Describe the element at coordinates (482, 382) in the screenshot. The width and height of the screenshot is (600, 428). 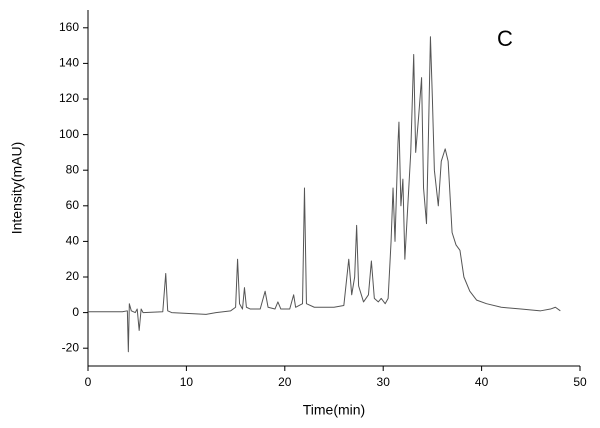
I see `x-tick-label: 40` at that location.